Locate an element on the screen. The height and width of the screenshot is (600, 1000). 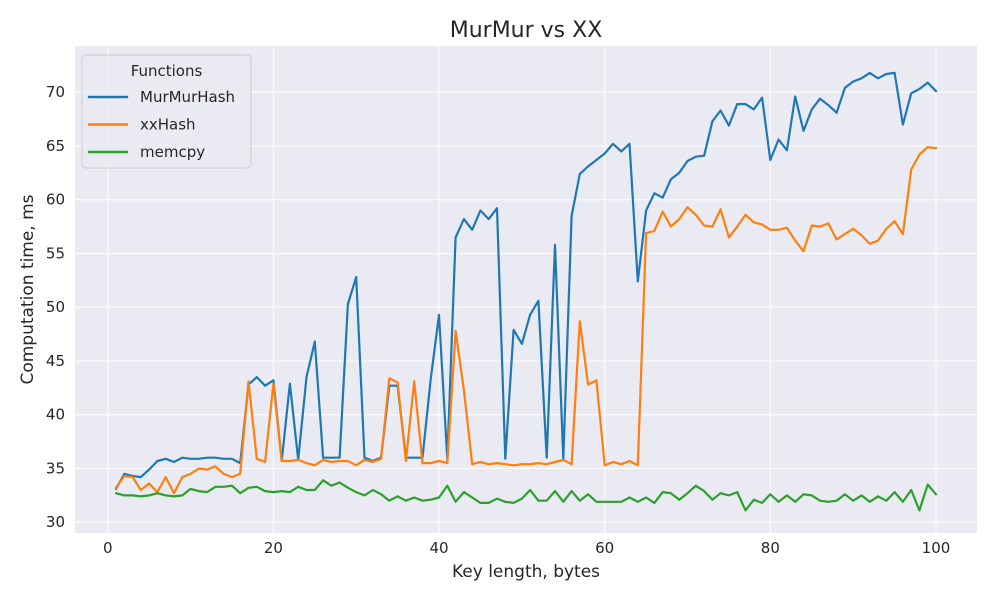
legend-label: memcpy is located at coordinates (172, 152).